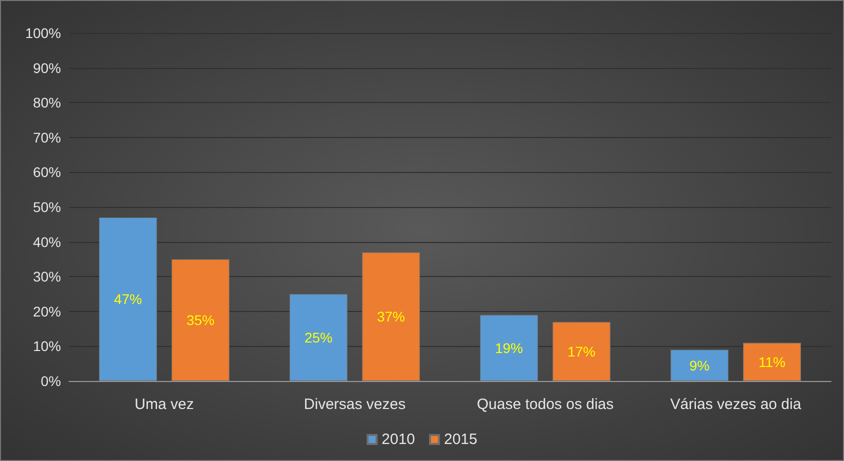 The height and width of the screenshot is (461, 844). Describe the element at coordinates (46, 207) in the screenshot. I see `y-tick-label: 50%` at that location.